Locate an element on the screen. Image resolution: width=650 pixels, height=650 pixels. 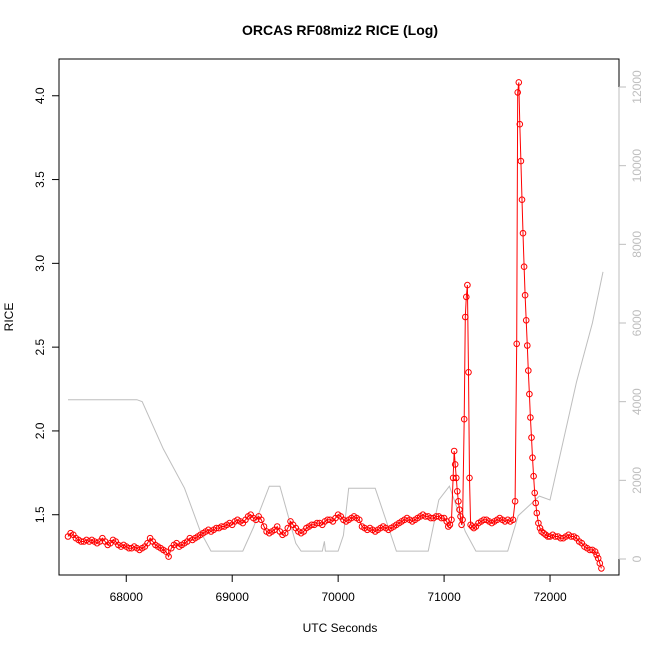
x-tick-label: 69000 is located at coordinates (233, 597).